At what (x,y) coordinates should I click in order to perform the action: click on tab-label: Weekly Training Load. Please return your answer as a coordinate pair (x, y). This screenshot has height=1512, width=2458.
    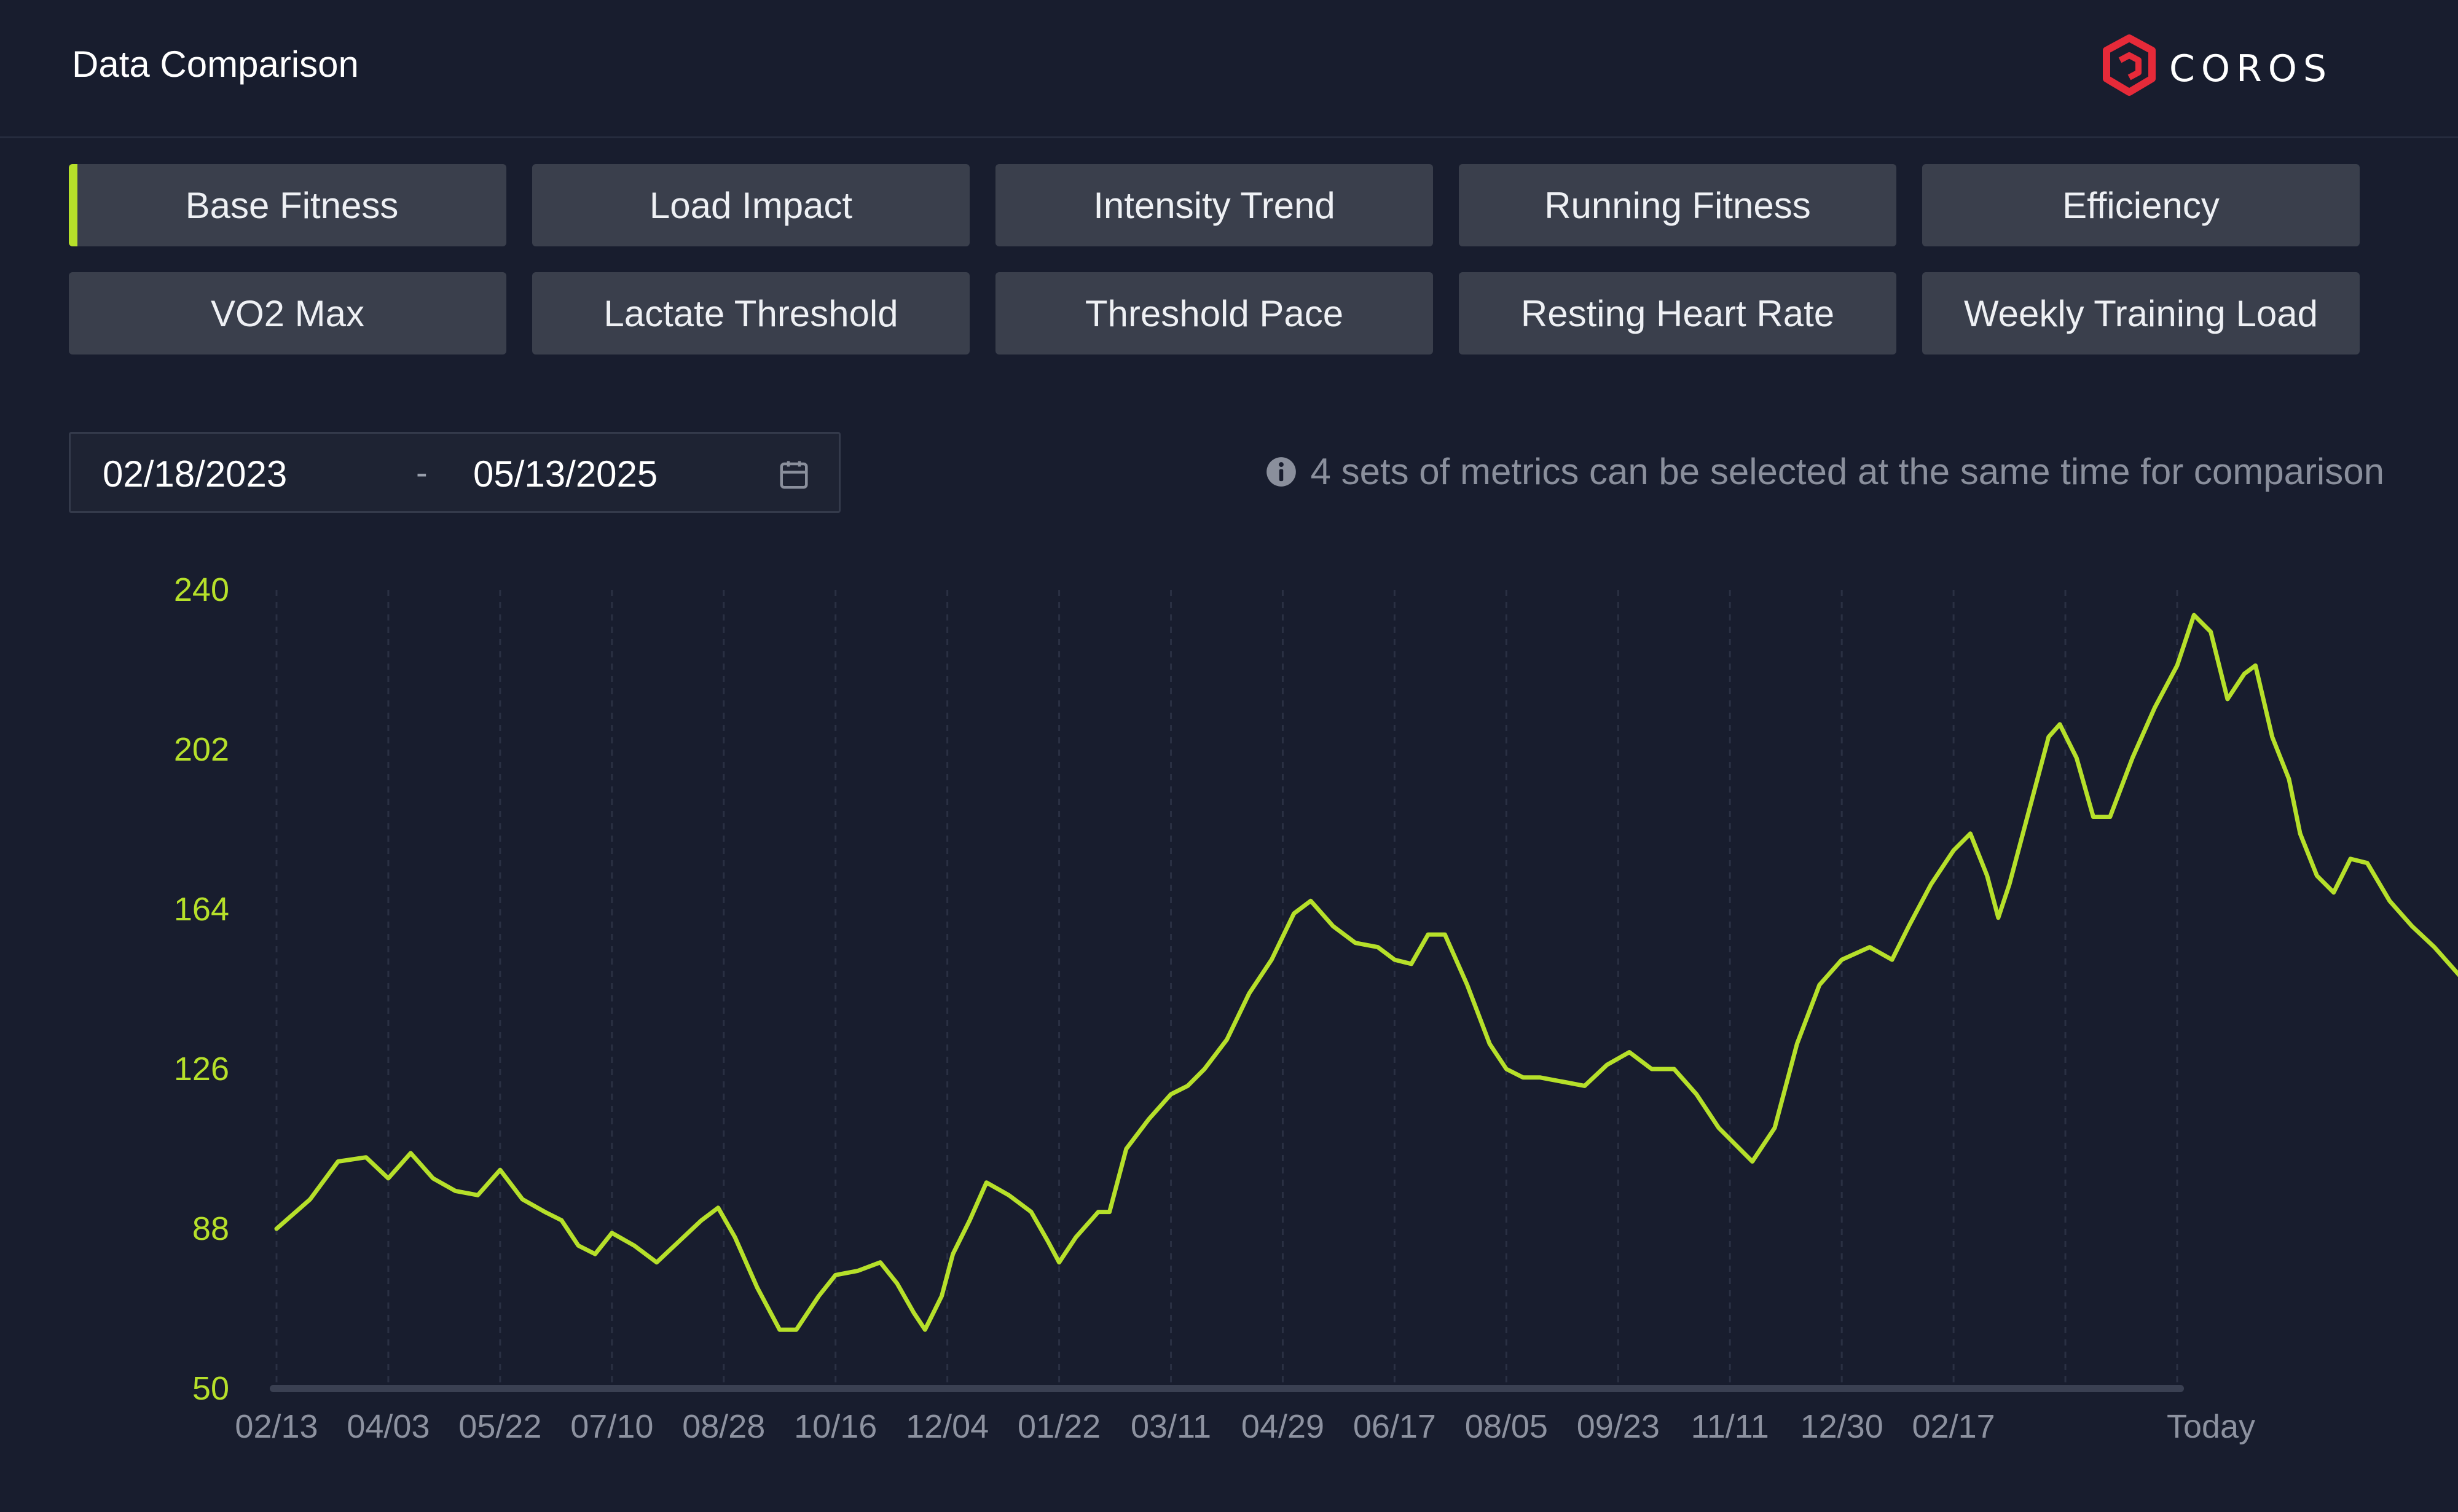
    Looking at the image, I should click on (2141, 313).